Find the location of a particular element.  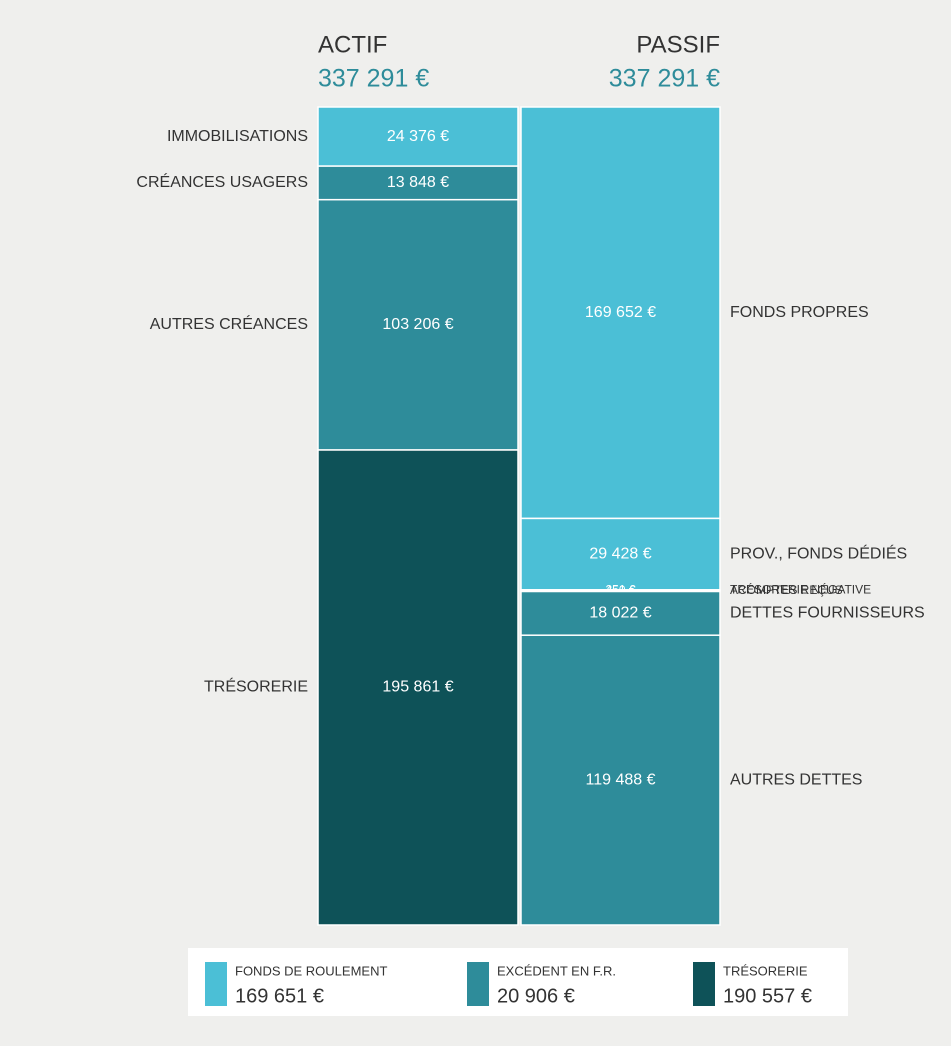

column-title: PASSIF is located at coordinates (678, 44).